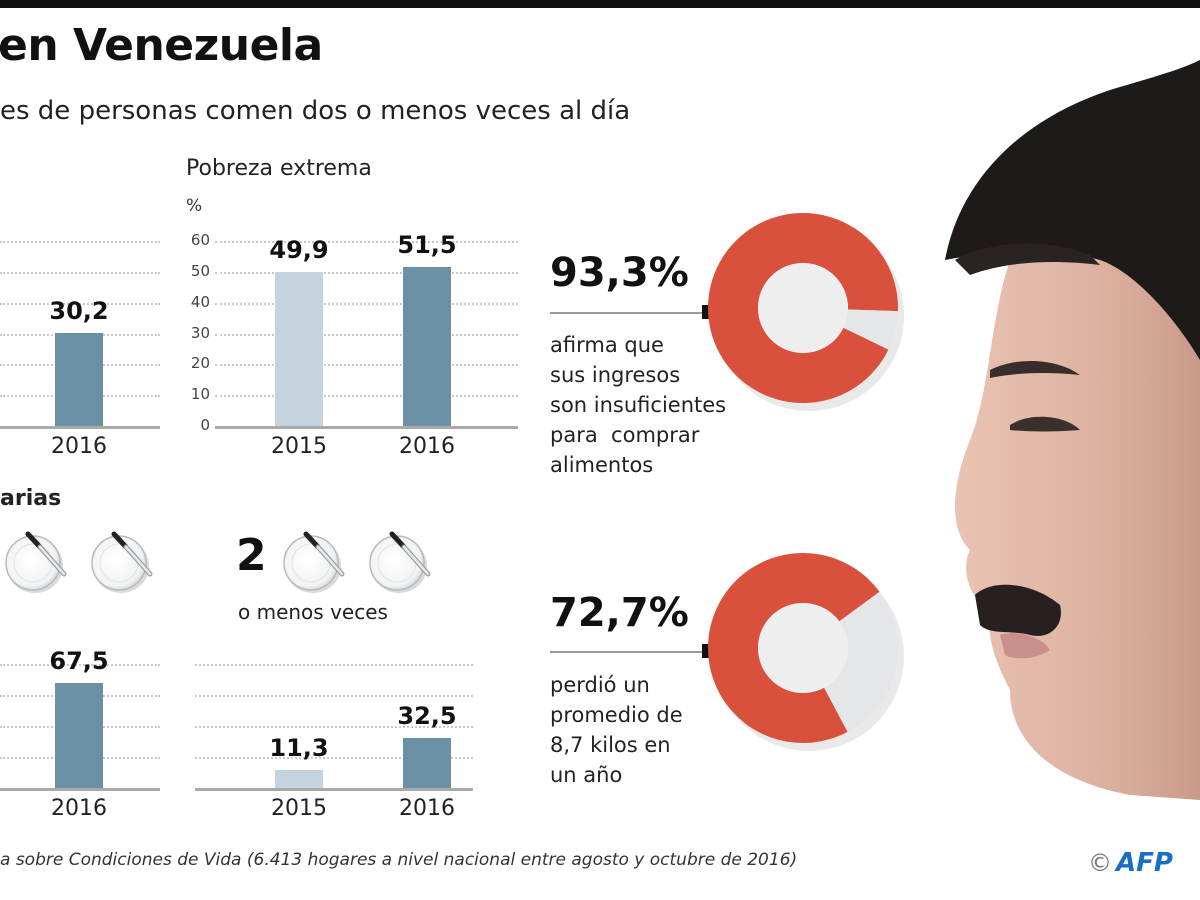 Image resolution: width=1200 pixels, height=900 pixels. Describe the element at coordinates (200, 394) in the screenshot. I see `y-tick-label: 10` at that location.